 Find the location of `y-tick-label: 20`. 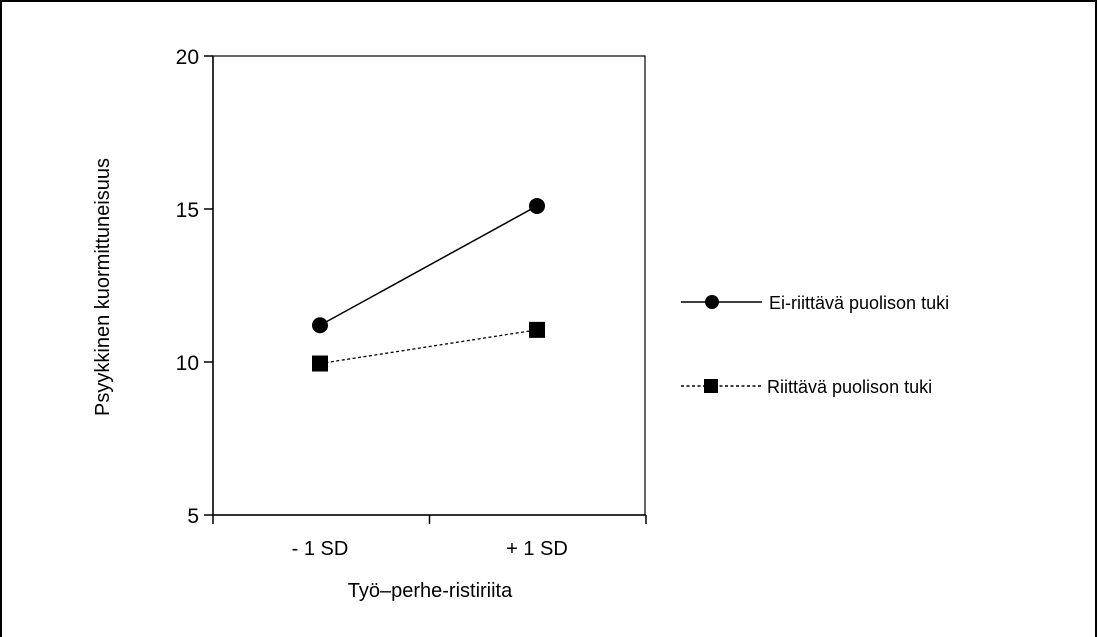

y-tick-label: 20 is located at coordinates (187, 57).